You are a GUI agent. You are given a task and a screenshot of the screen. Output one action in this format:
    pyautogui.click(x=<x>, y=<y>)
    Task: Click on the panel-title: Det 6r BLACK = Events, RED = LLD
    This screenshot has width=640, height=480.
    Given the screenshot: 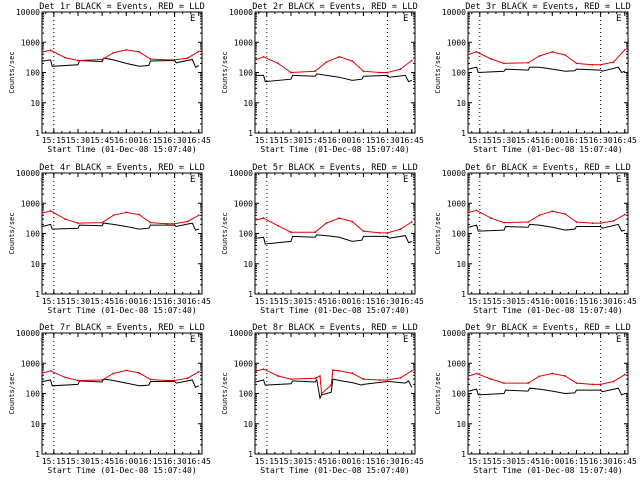 What is the action you would take?
    pyautogui.click(x=548, y=168)
    